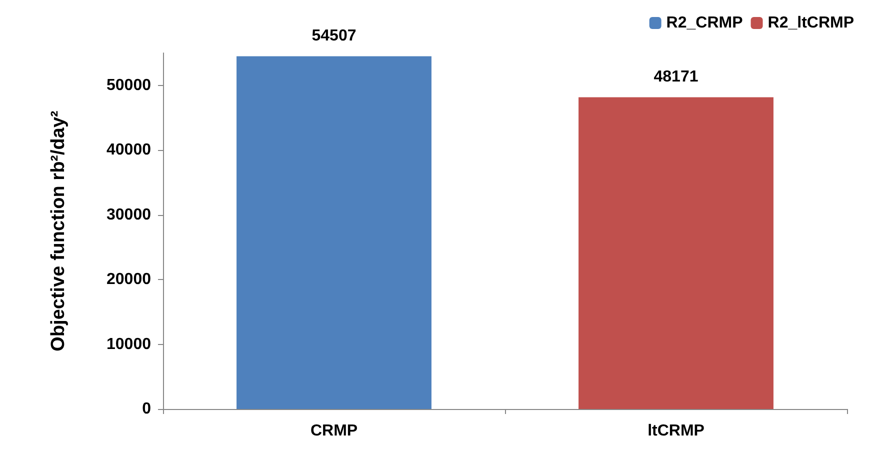 This screenshot has height=466, width=877. I want to click on x-tick-label: CRMP, so click(334, 431).